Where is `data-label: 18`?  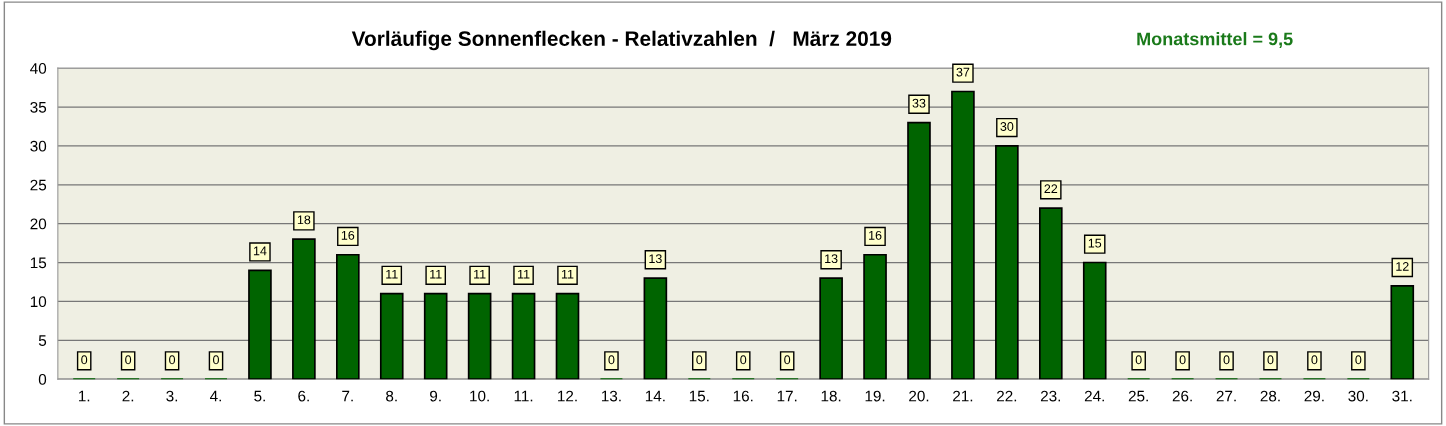 data-label: 18 is located at coordinates (304, 220).